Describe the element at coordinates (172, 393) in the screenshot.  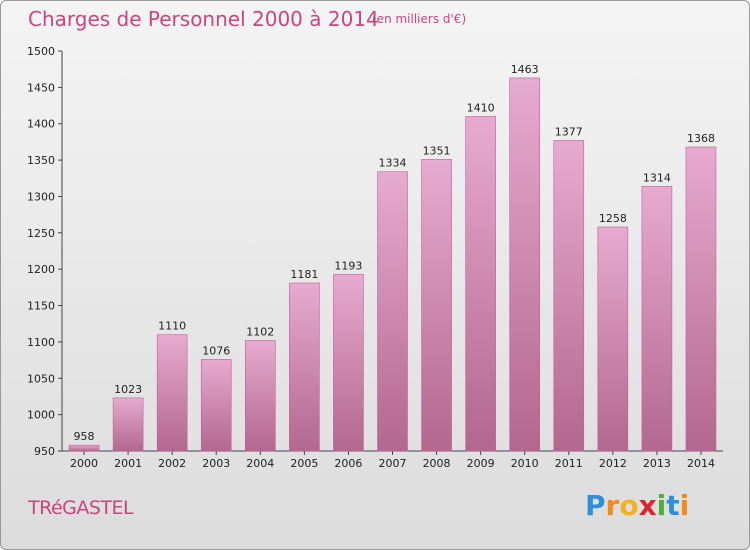
I see `bar-2002` at that location.